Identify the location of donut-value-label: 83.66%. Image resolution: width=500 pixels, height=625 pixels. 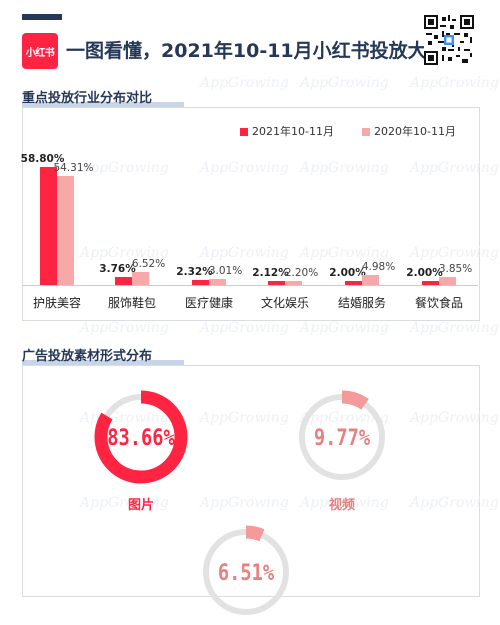
(141, 438).